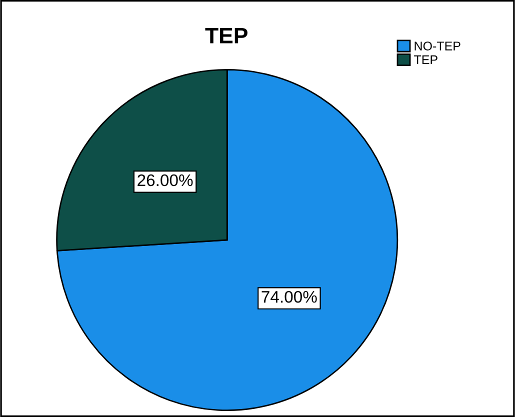 The width and height of the screenshot is (515, 417). I want to click on legend-label: TEP, so click(426, 59).